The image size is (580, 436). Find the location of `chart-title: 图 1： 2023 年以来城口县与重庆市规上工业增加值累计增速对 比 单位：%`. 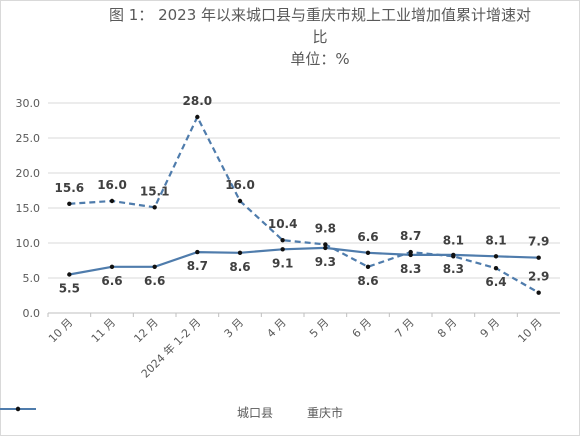

chart-title: 图 1： 2023 年以来城口县与重庆市规上工业增加值累计增速对 比 单位：% is located at coordinates (320, 37).